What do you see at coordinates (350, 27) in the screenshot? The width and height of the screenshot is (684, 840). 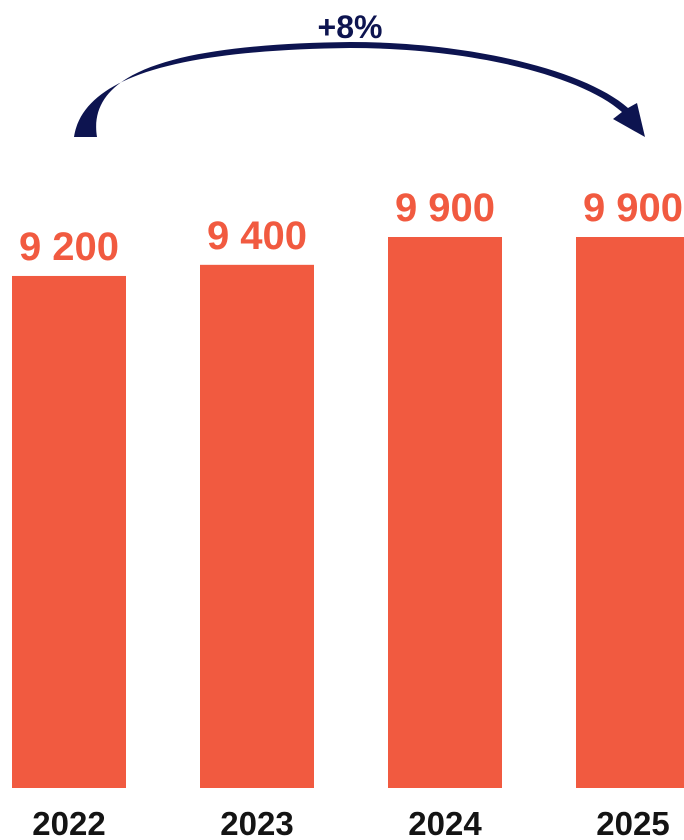 I see `growth-annotation: +8%` at bounding box center [350, 27].